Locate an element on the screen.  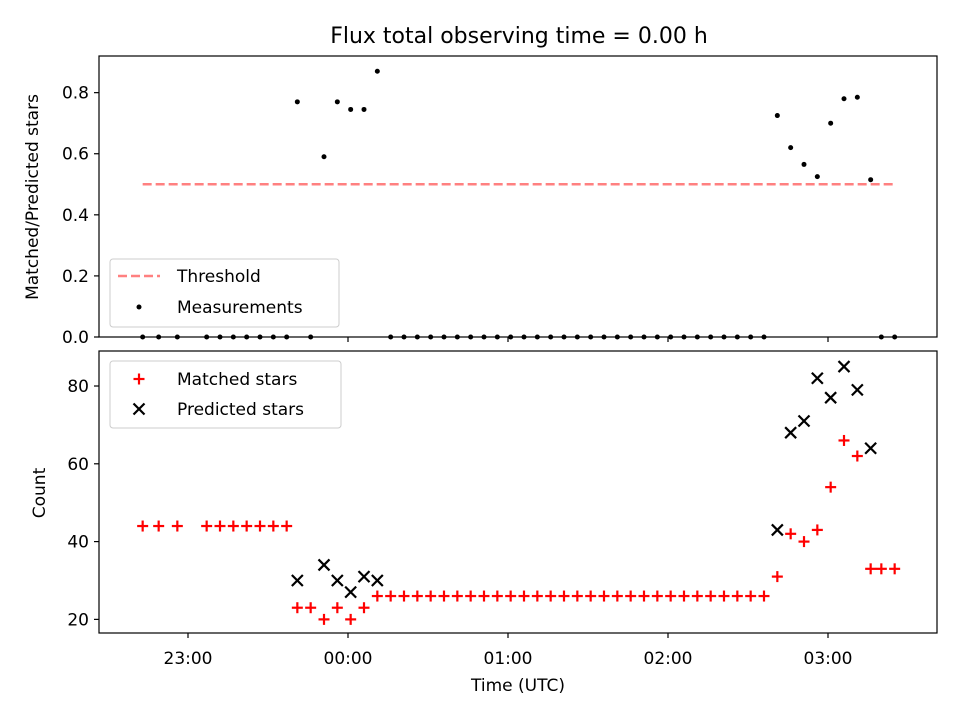
ratio-y-tick-label: 0.8 is located at coordinates (75, 94).